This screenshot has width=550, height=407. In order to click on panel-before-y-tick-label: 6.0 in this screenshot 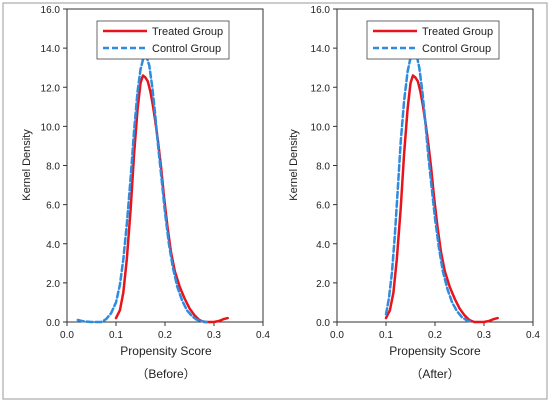, I will do `click(53, 206)`.